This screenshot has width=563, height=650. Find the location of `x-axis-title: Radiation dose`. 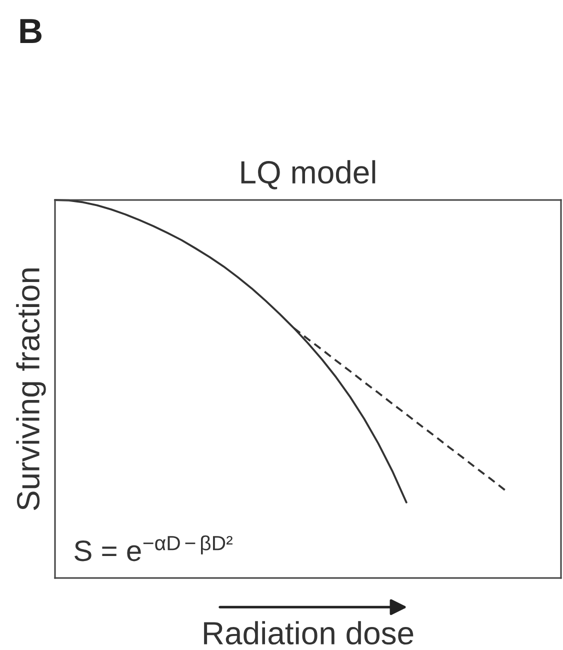

x-axis-title: Radiation dose is located at coordinates (309, 633).